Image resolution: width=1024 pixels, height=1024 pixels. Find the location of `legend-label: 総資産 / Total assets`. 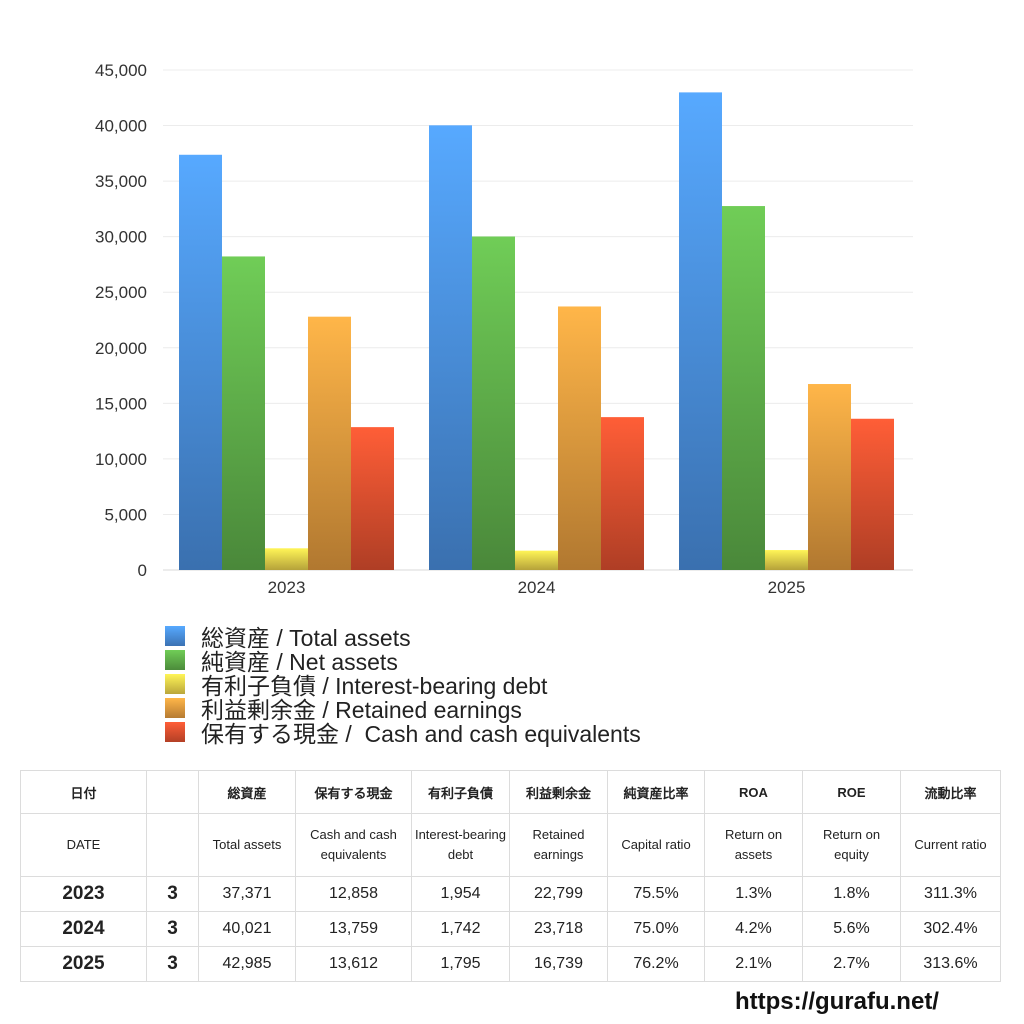

legend-label: 総資産 / Total assets is located at coordinates (306, 638).